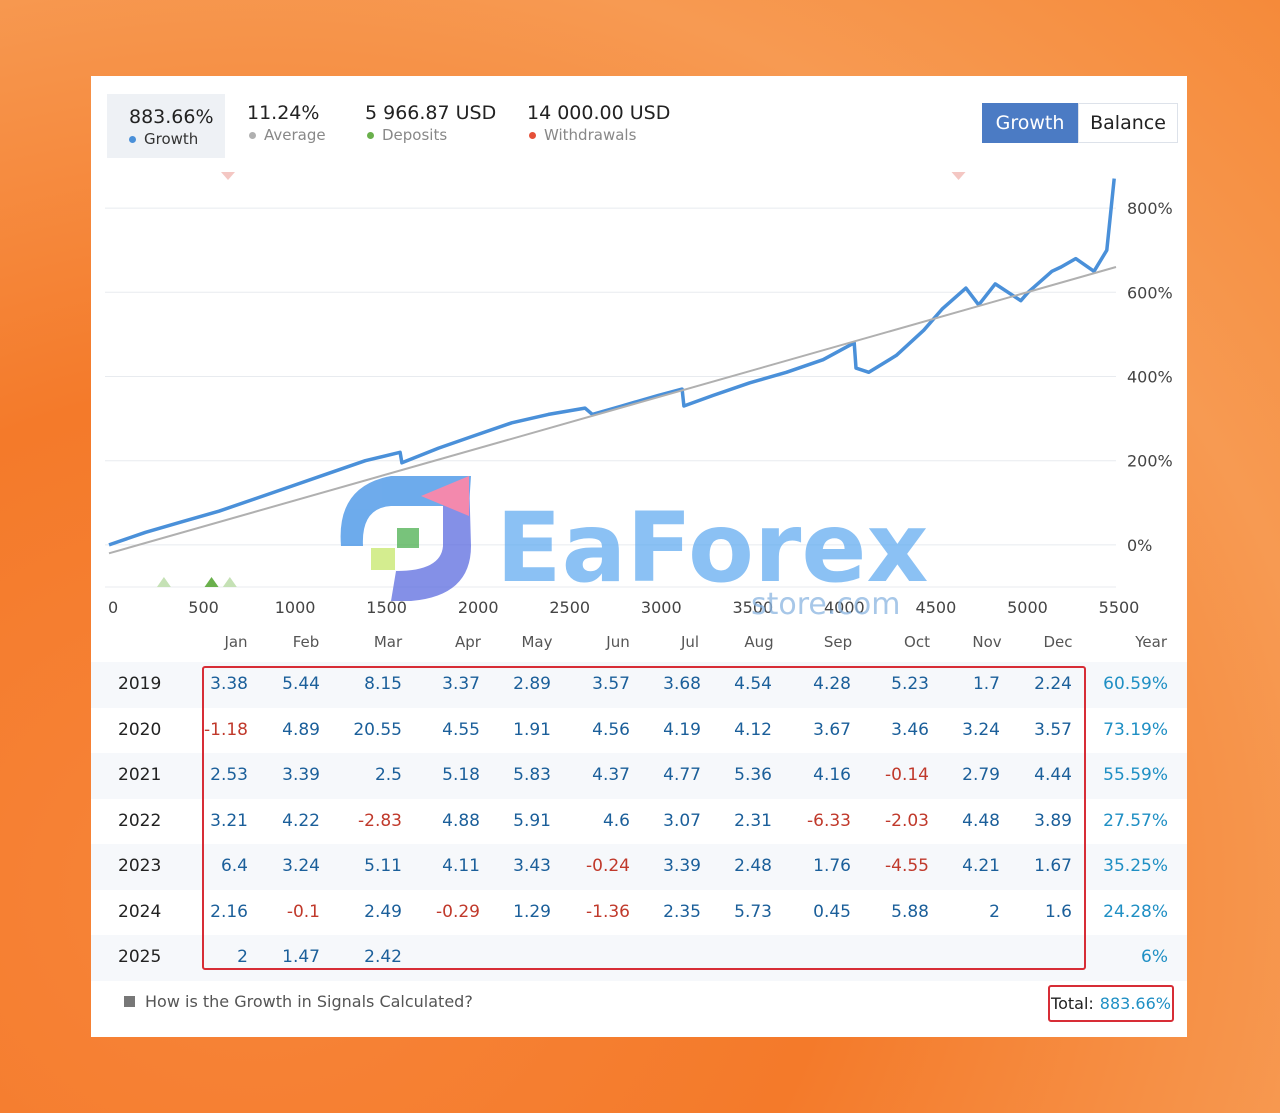 The width and height of the screenshot is (1280, 1113). I want to click on deposits-label: Deposits, so click(415, 135).